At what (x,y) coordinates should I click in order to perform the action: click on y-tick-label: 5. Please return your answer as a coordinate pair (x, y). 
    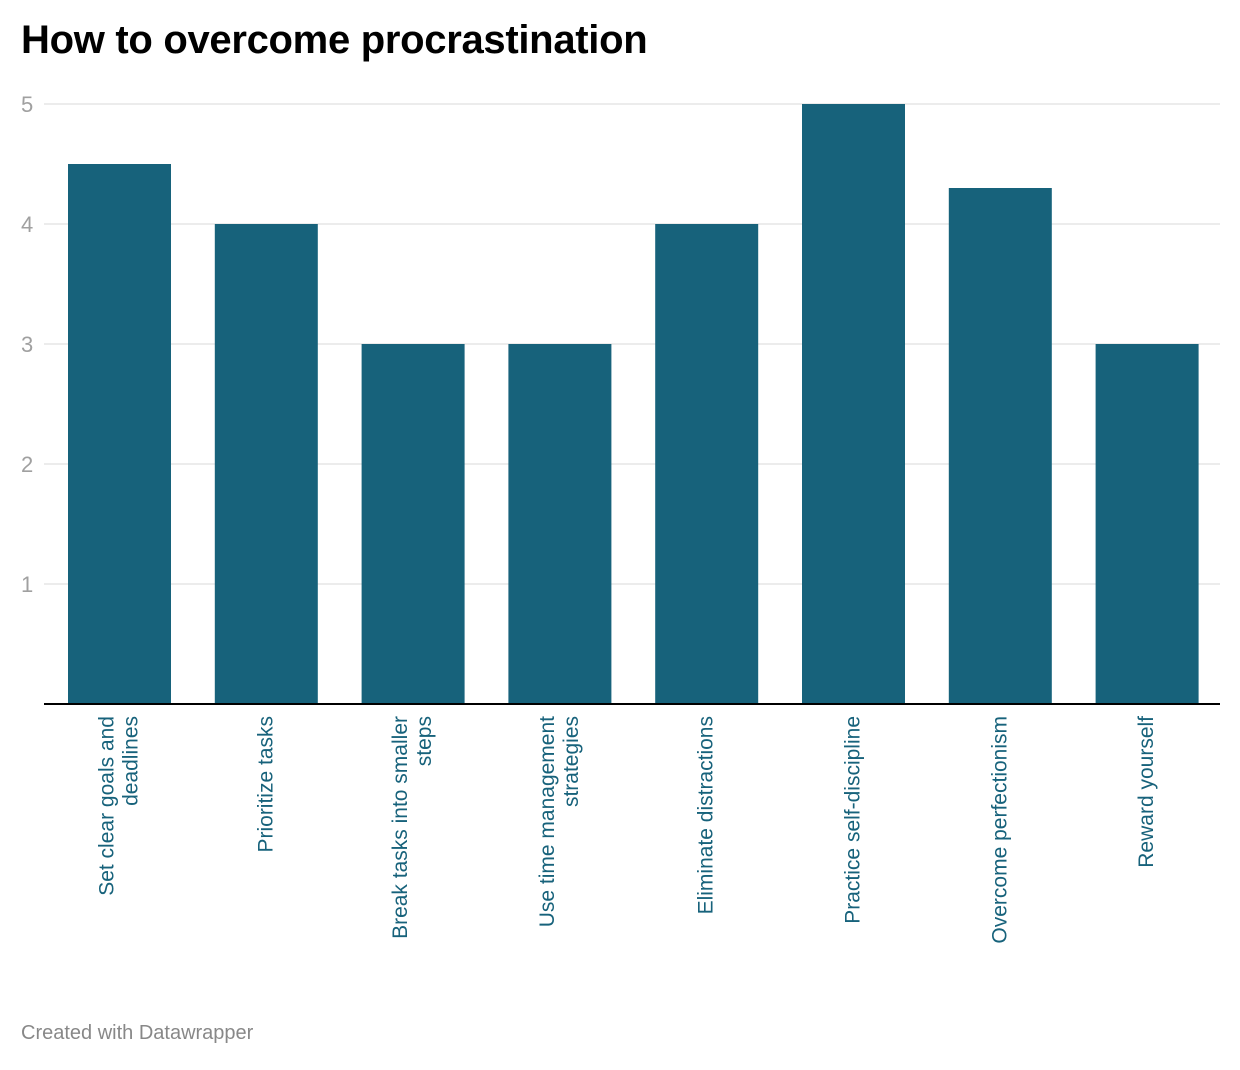
    Looking at the image, I should click on (27, 104).